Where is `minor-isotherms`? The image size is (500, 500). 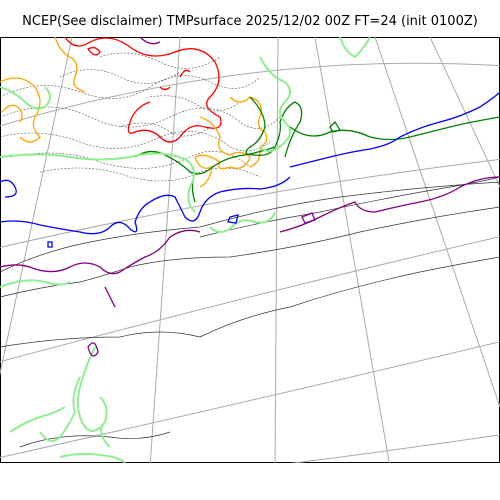
minor-isotherms is located at coordinates (140, 117).